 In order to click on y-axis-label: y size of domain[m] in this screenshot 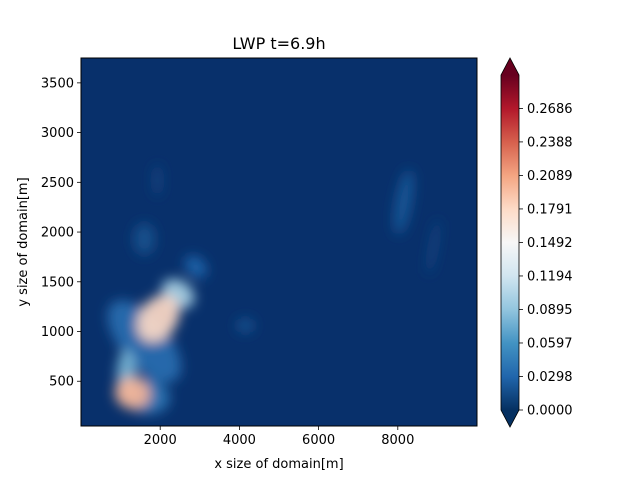, I will do `click(23, 241)`.